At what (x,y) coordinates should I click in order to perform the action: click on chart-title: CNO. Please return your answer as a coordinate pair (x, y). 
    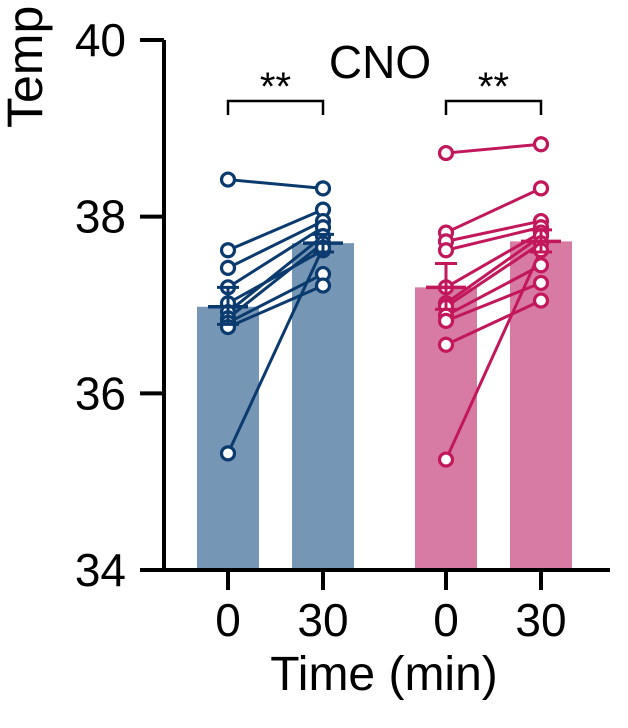
    Looking at the image, I should click on (380, 62).